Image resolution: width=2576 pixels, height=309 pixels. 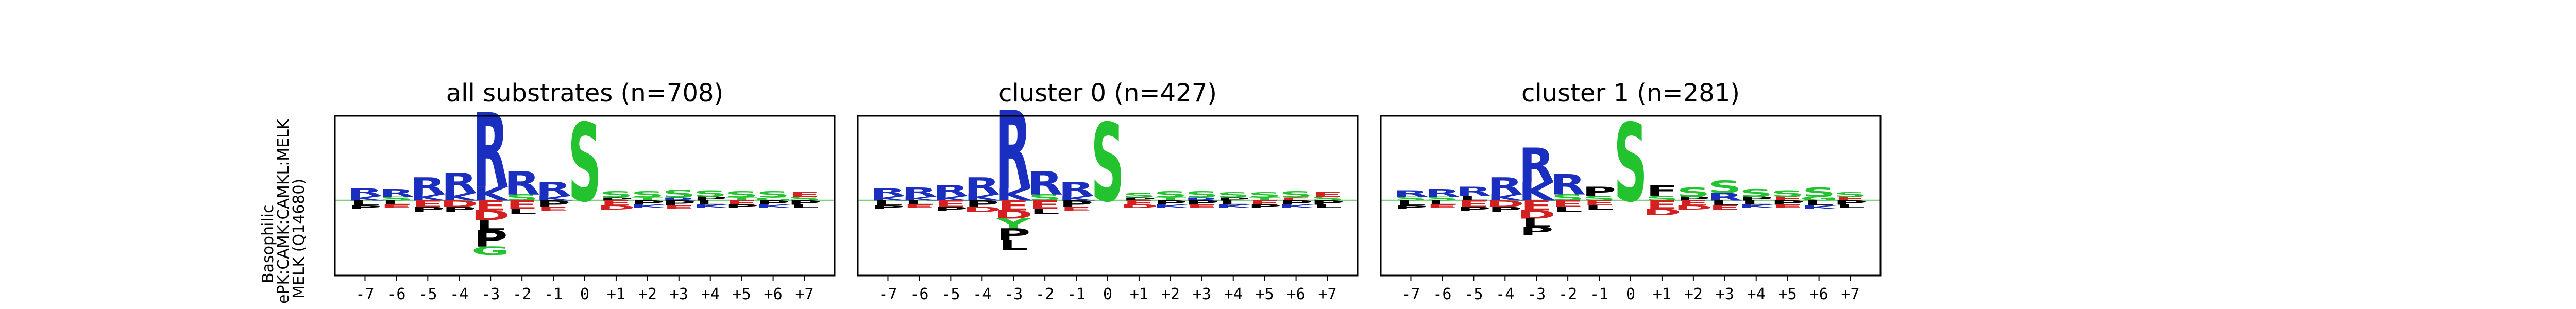 I want to click on logo-letter-0-+1-up-1: S, so click(x=616, y=194).